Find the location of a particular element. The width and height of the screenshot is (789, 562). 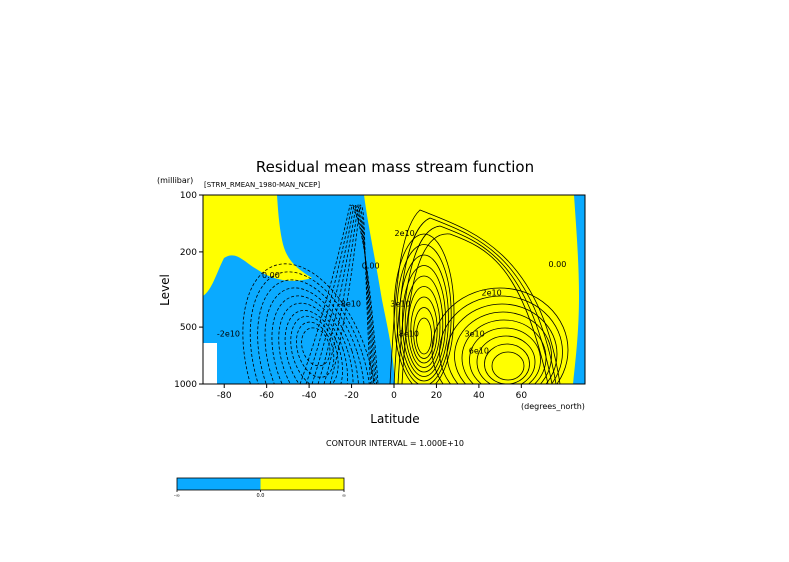

colorbar: -∞ 0.0 ∞ is located at coordinates (260, 488).